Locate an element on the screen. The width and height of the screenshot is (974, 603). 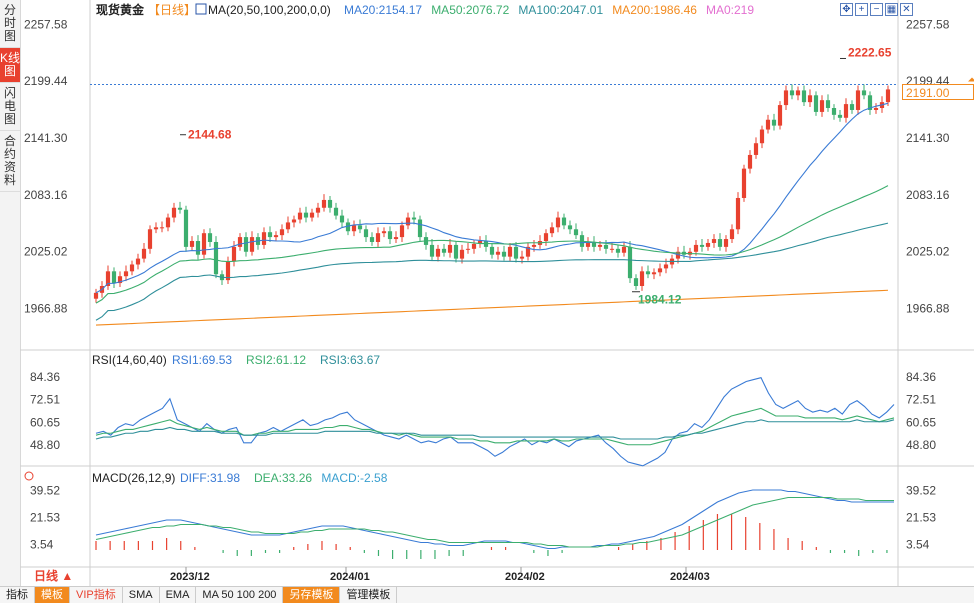
price-tick-right-2: 2141.30 is located at coordinates (928, 138).